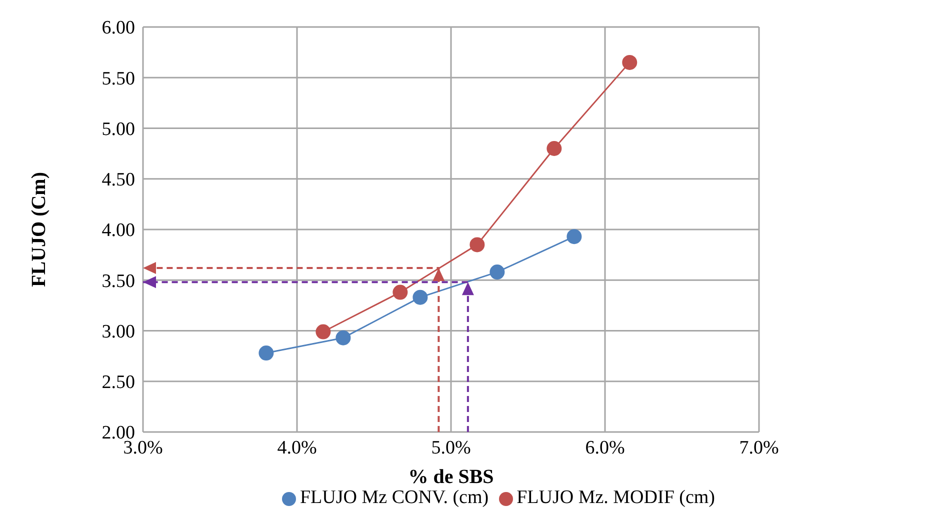 The width and height of the screenshot is (942, 522). Describe the element at coordinates (118, 331) in the screenshot. I see `y-tick-label: 3.00` at that location.